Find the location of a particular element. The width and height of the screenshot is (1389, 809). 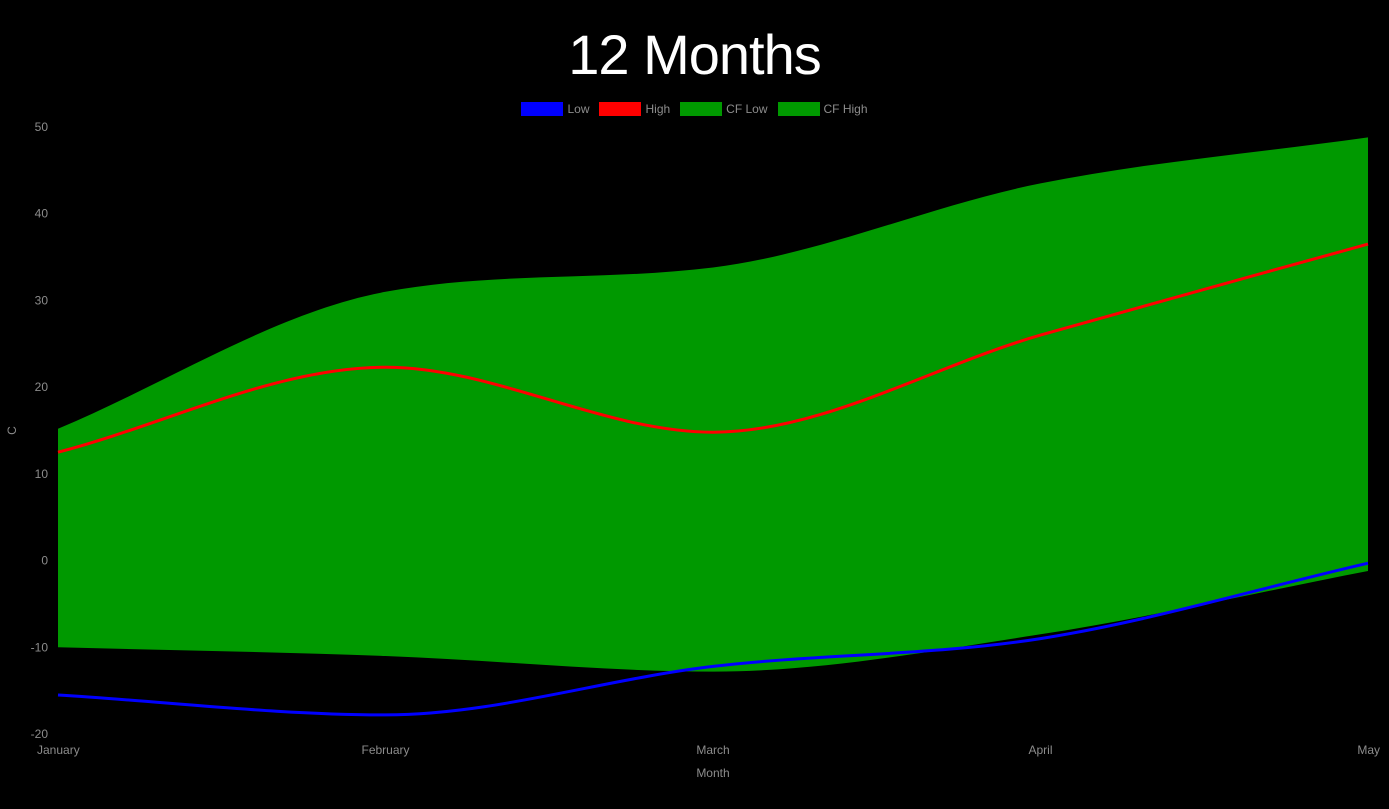

x-tick-label: May is located at coordinates (1368, 750).